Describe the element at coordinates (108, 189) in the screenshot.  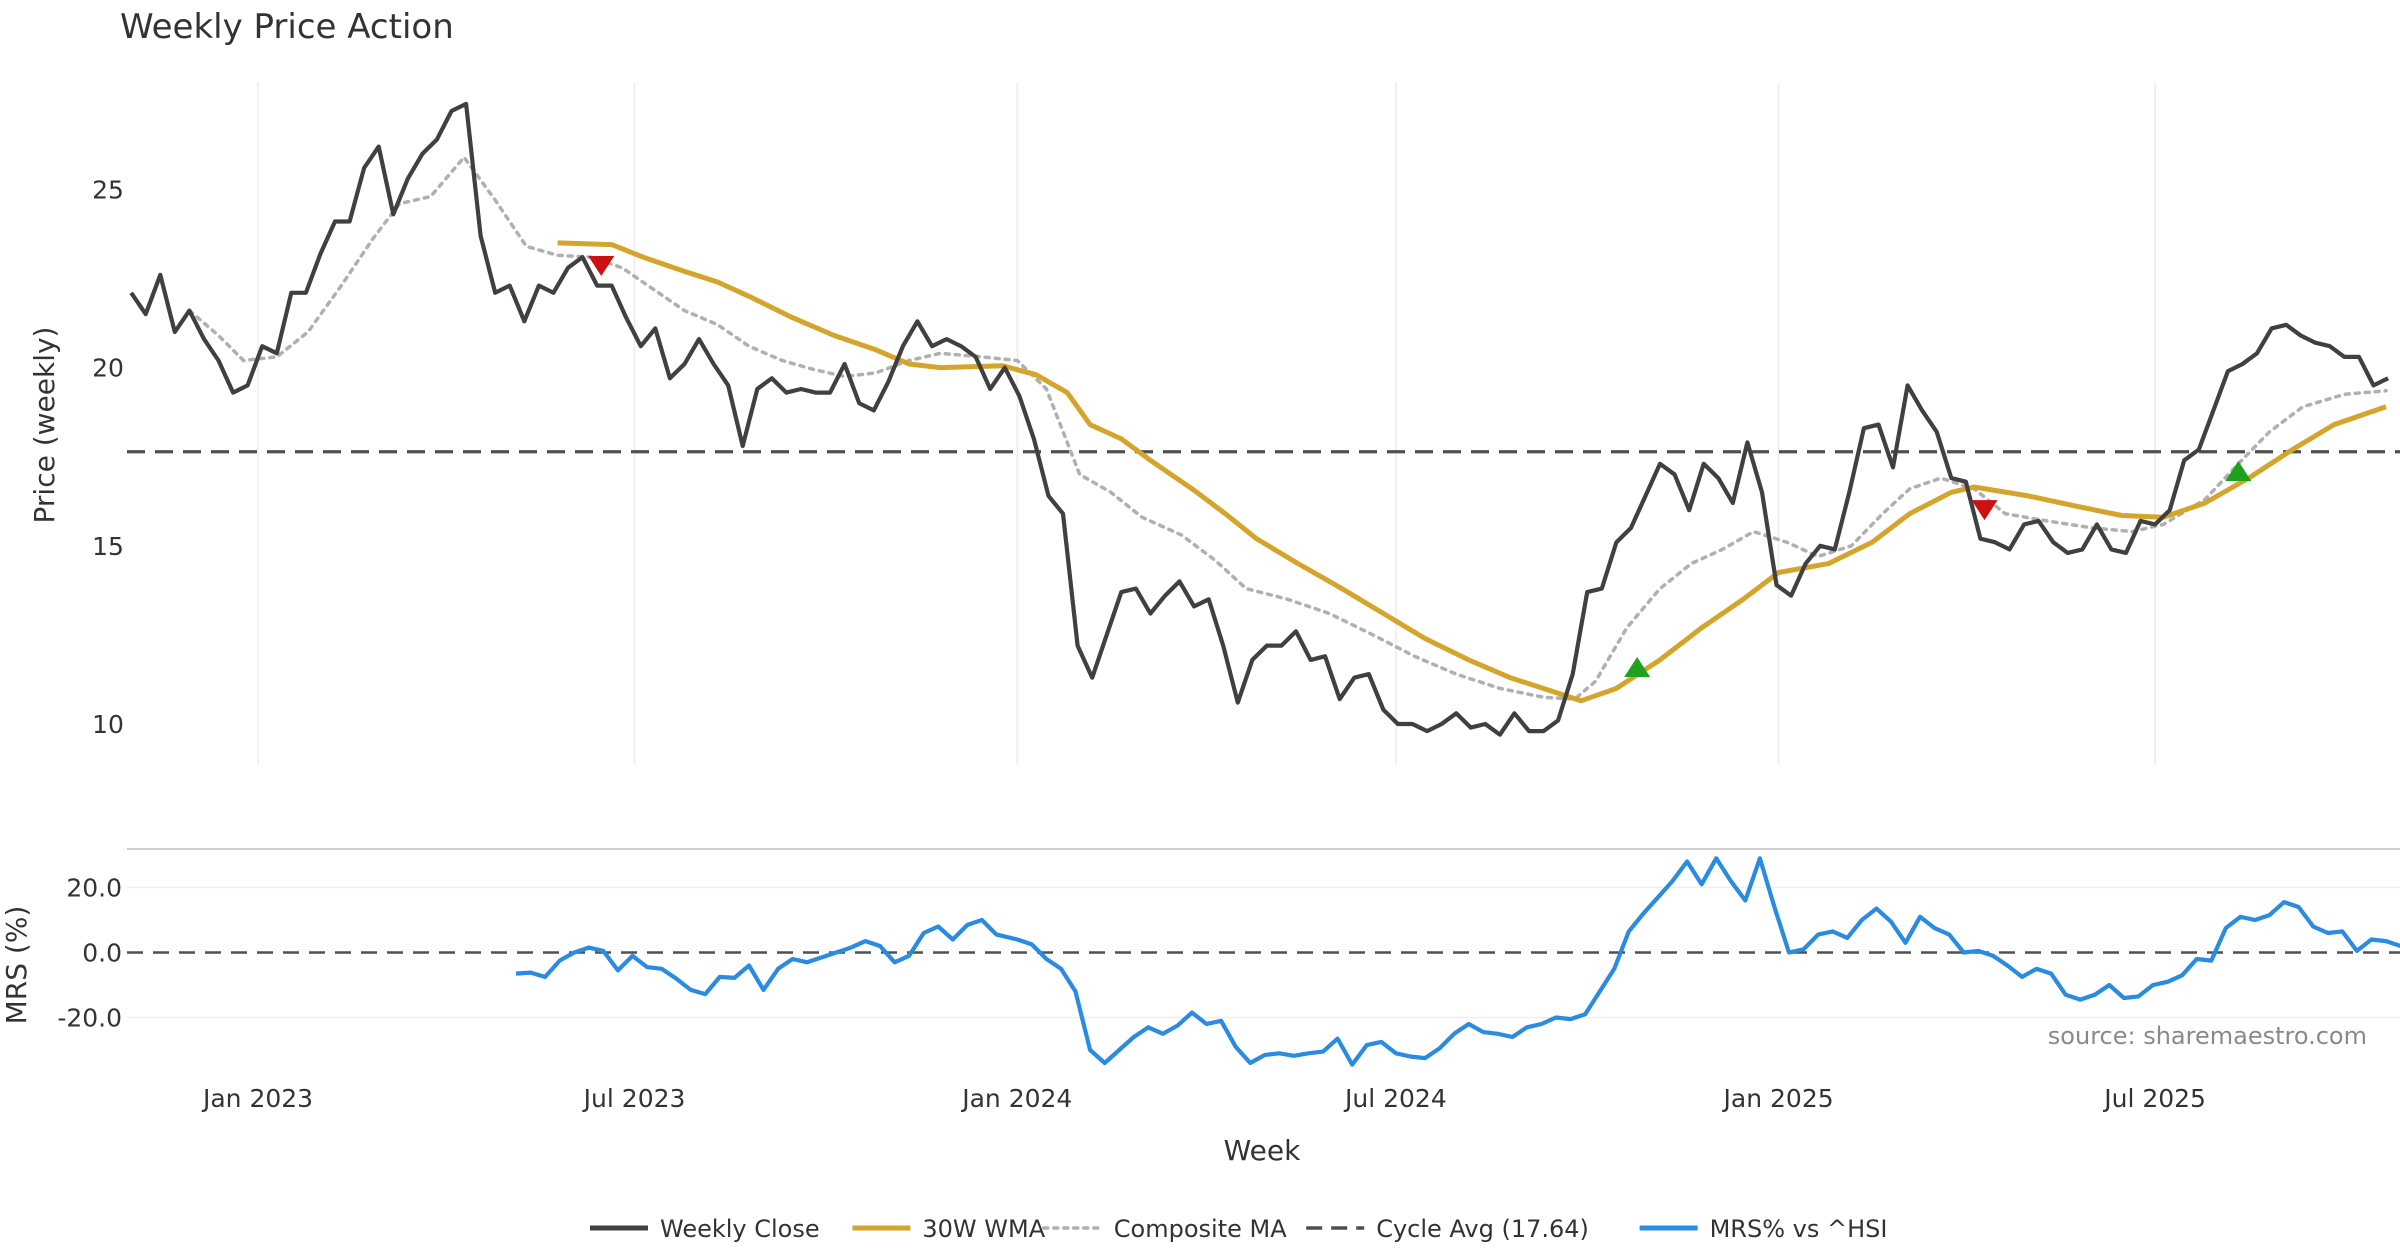
I see `price-y-tick-label: 25` at that location.